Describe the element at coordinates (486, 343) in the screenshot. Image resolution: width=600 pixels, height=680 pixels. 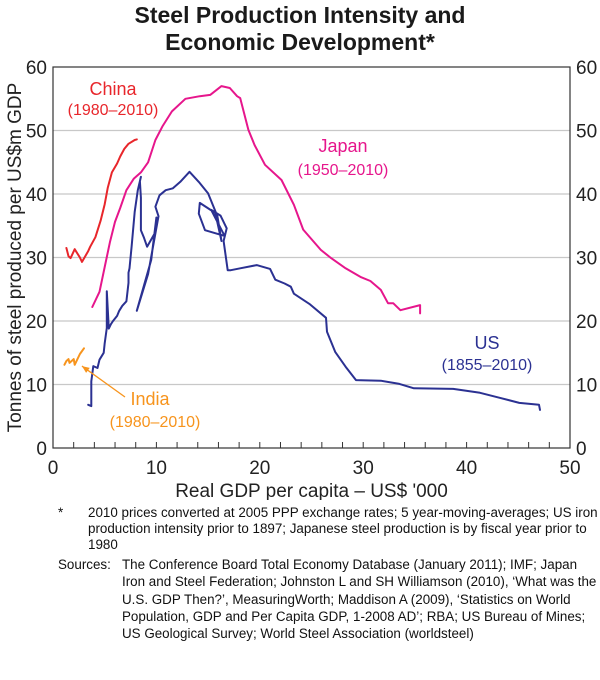
I see `series-label-us: US` at that location.